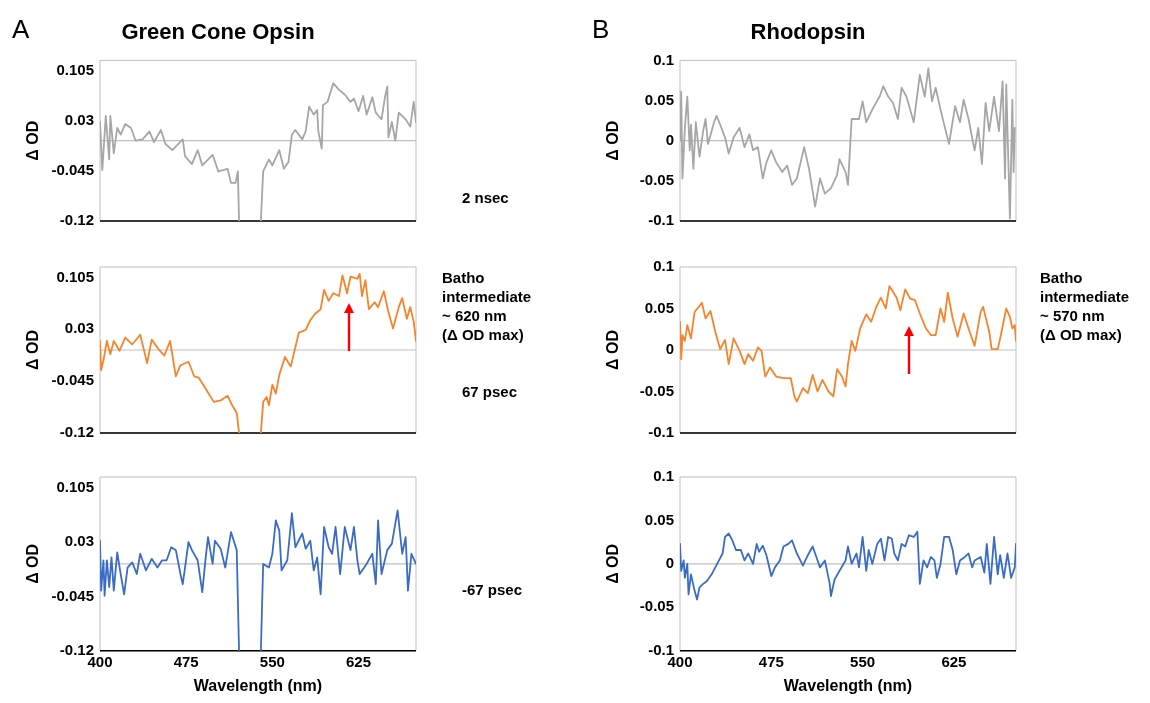 This screenshot has width=1150, height=703. Describe the element at coordinates (490, 391) in the screenshot. I see `text: 67 psec` at that location.